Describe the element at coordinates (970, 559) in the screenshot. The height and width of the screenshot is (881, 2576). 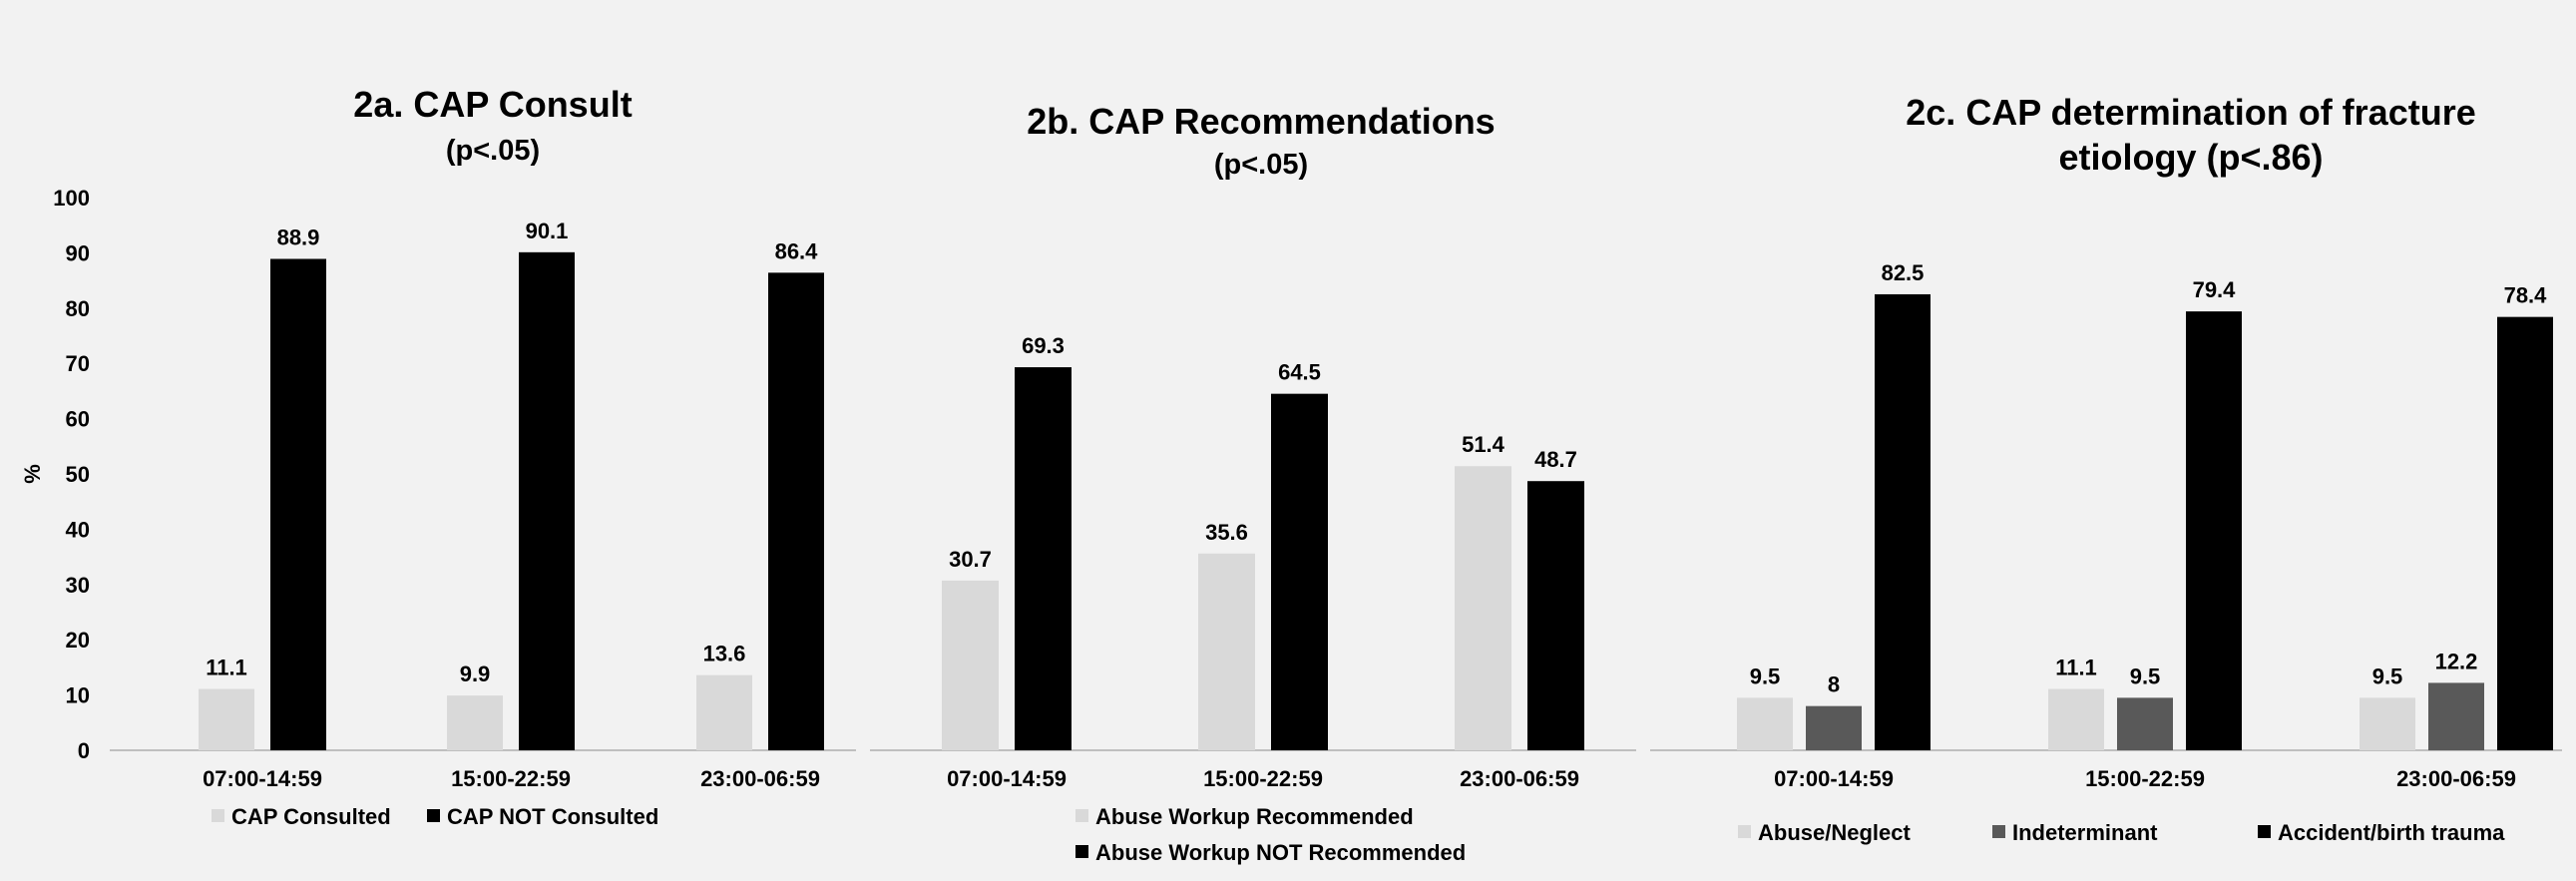
I see `data-label: 30.7` at that location.